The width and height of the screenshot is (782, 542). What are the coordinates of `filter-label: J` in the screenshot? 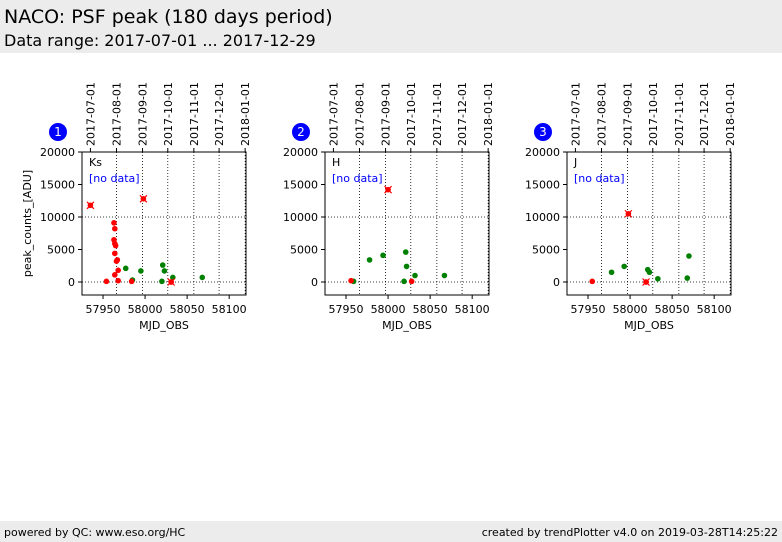 It's located at (575, 162).